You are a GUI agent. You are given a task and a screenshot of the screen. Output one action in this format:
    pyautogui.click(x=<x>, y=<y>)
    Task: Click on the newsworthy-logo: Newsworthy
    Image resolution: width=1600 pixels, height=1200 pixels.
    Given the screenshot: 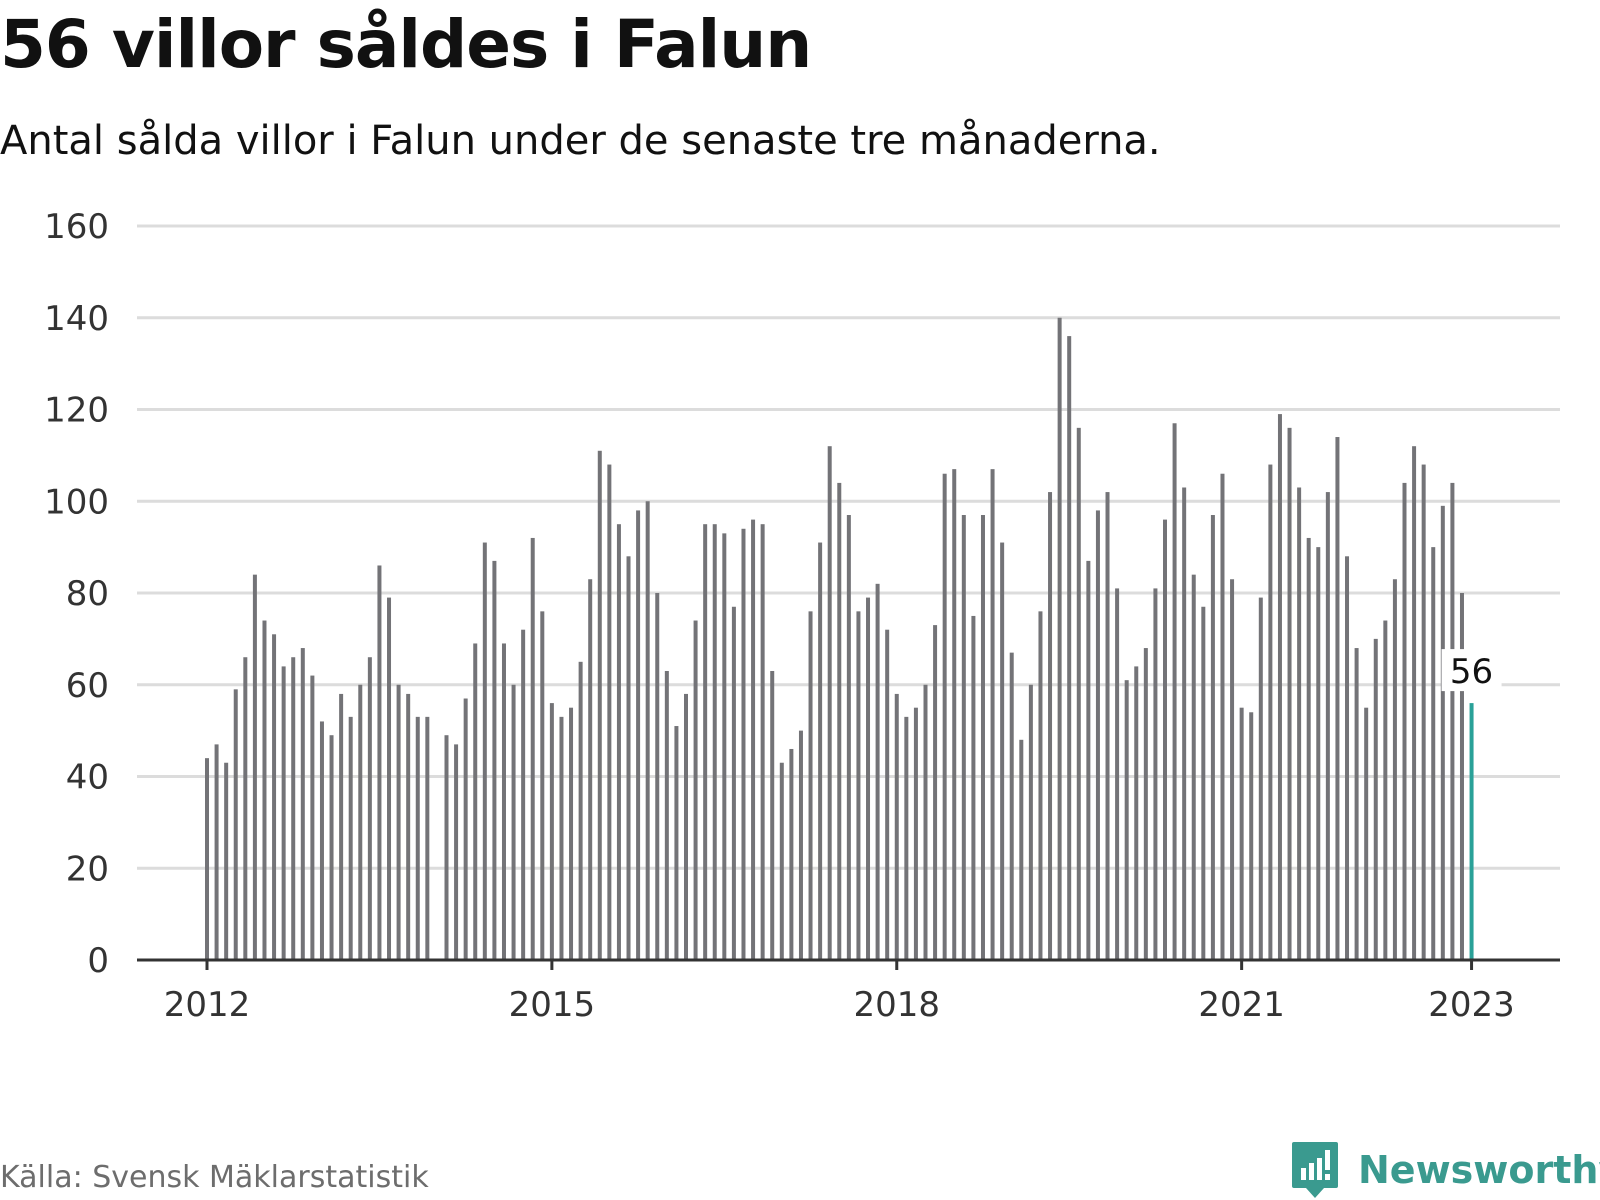 What is the action you would take?
    pyautogui.click(x=1445, y=1170)
    